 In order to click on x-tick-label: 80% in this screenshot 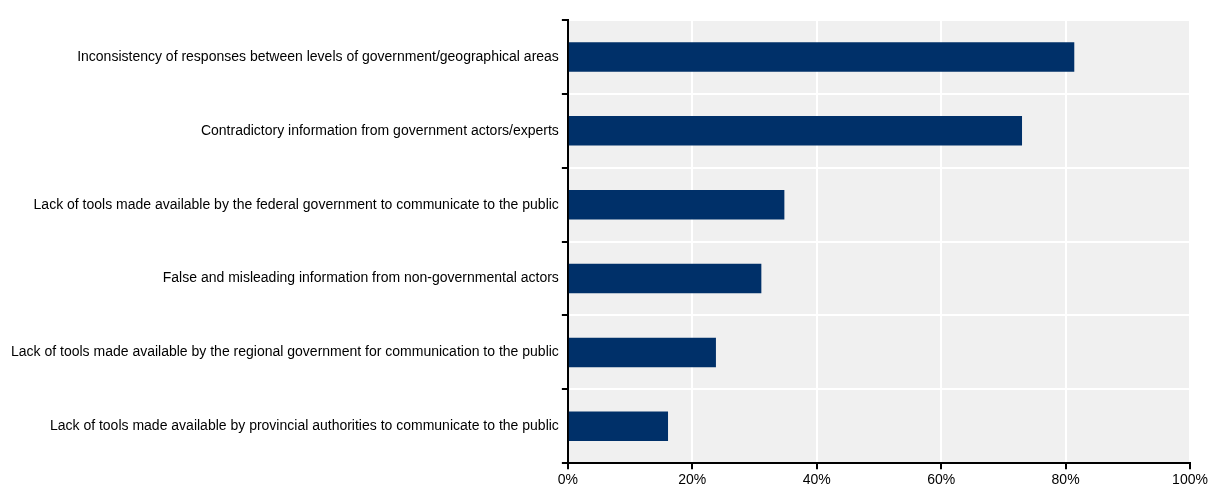, I will do `click(1065, 479)`.